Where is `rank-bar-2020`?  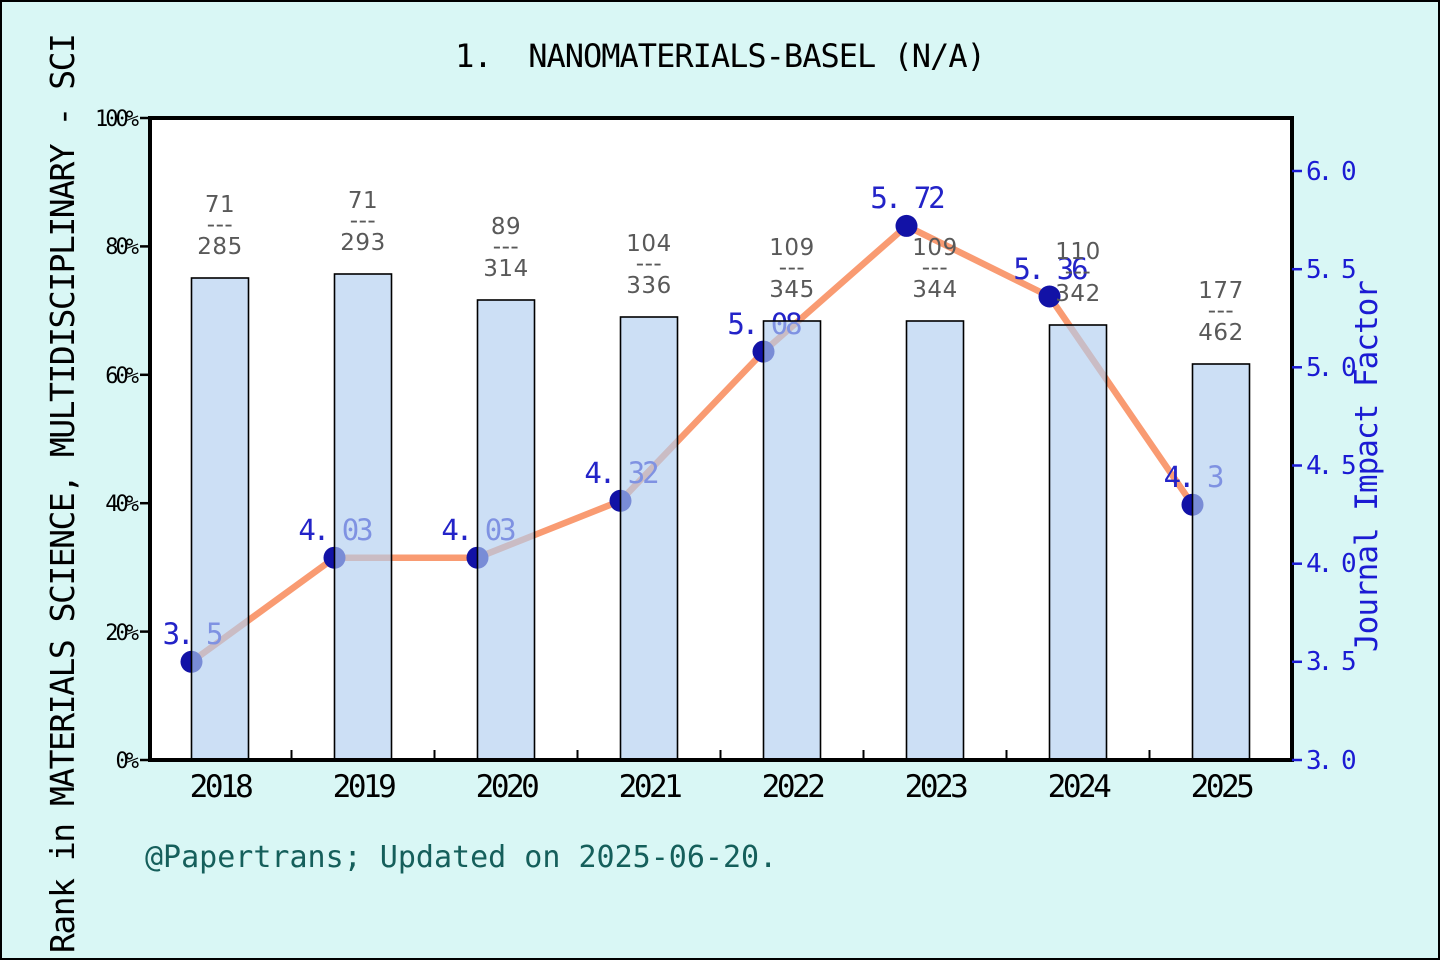 rank-bar-2020 is located at coordinates (506, 530).